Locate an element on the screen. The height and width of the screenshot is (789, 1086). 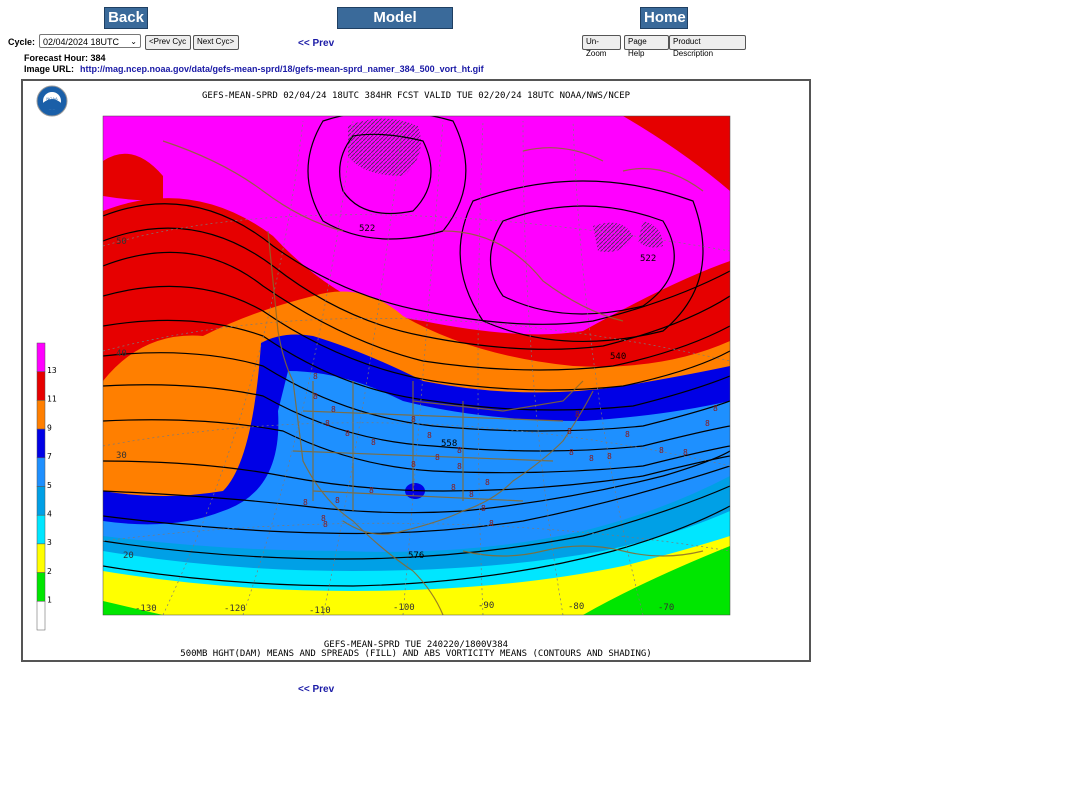
lat-label: 30 is located at coordinates (121, 456).